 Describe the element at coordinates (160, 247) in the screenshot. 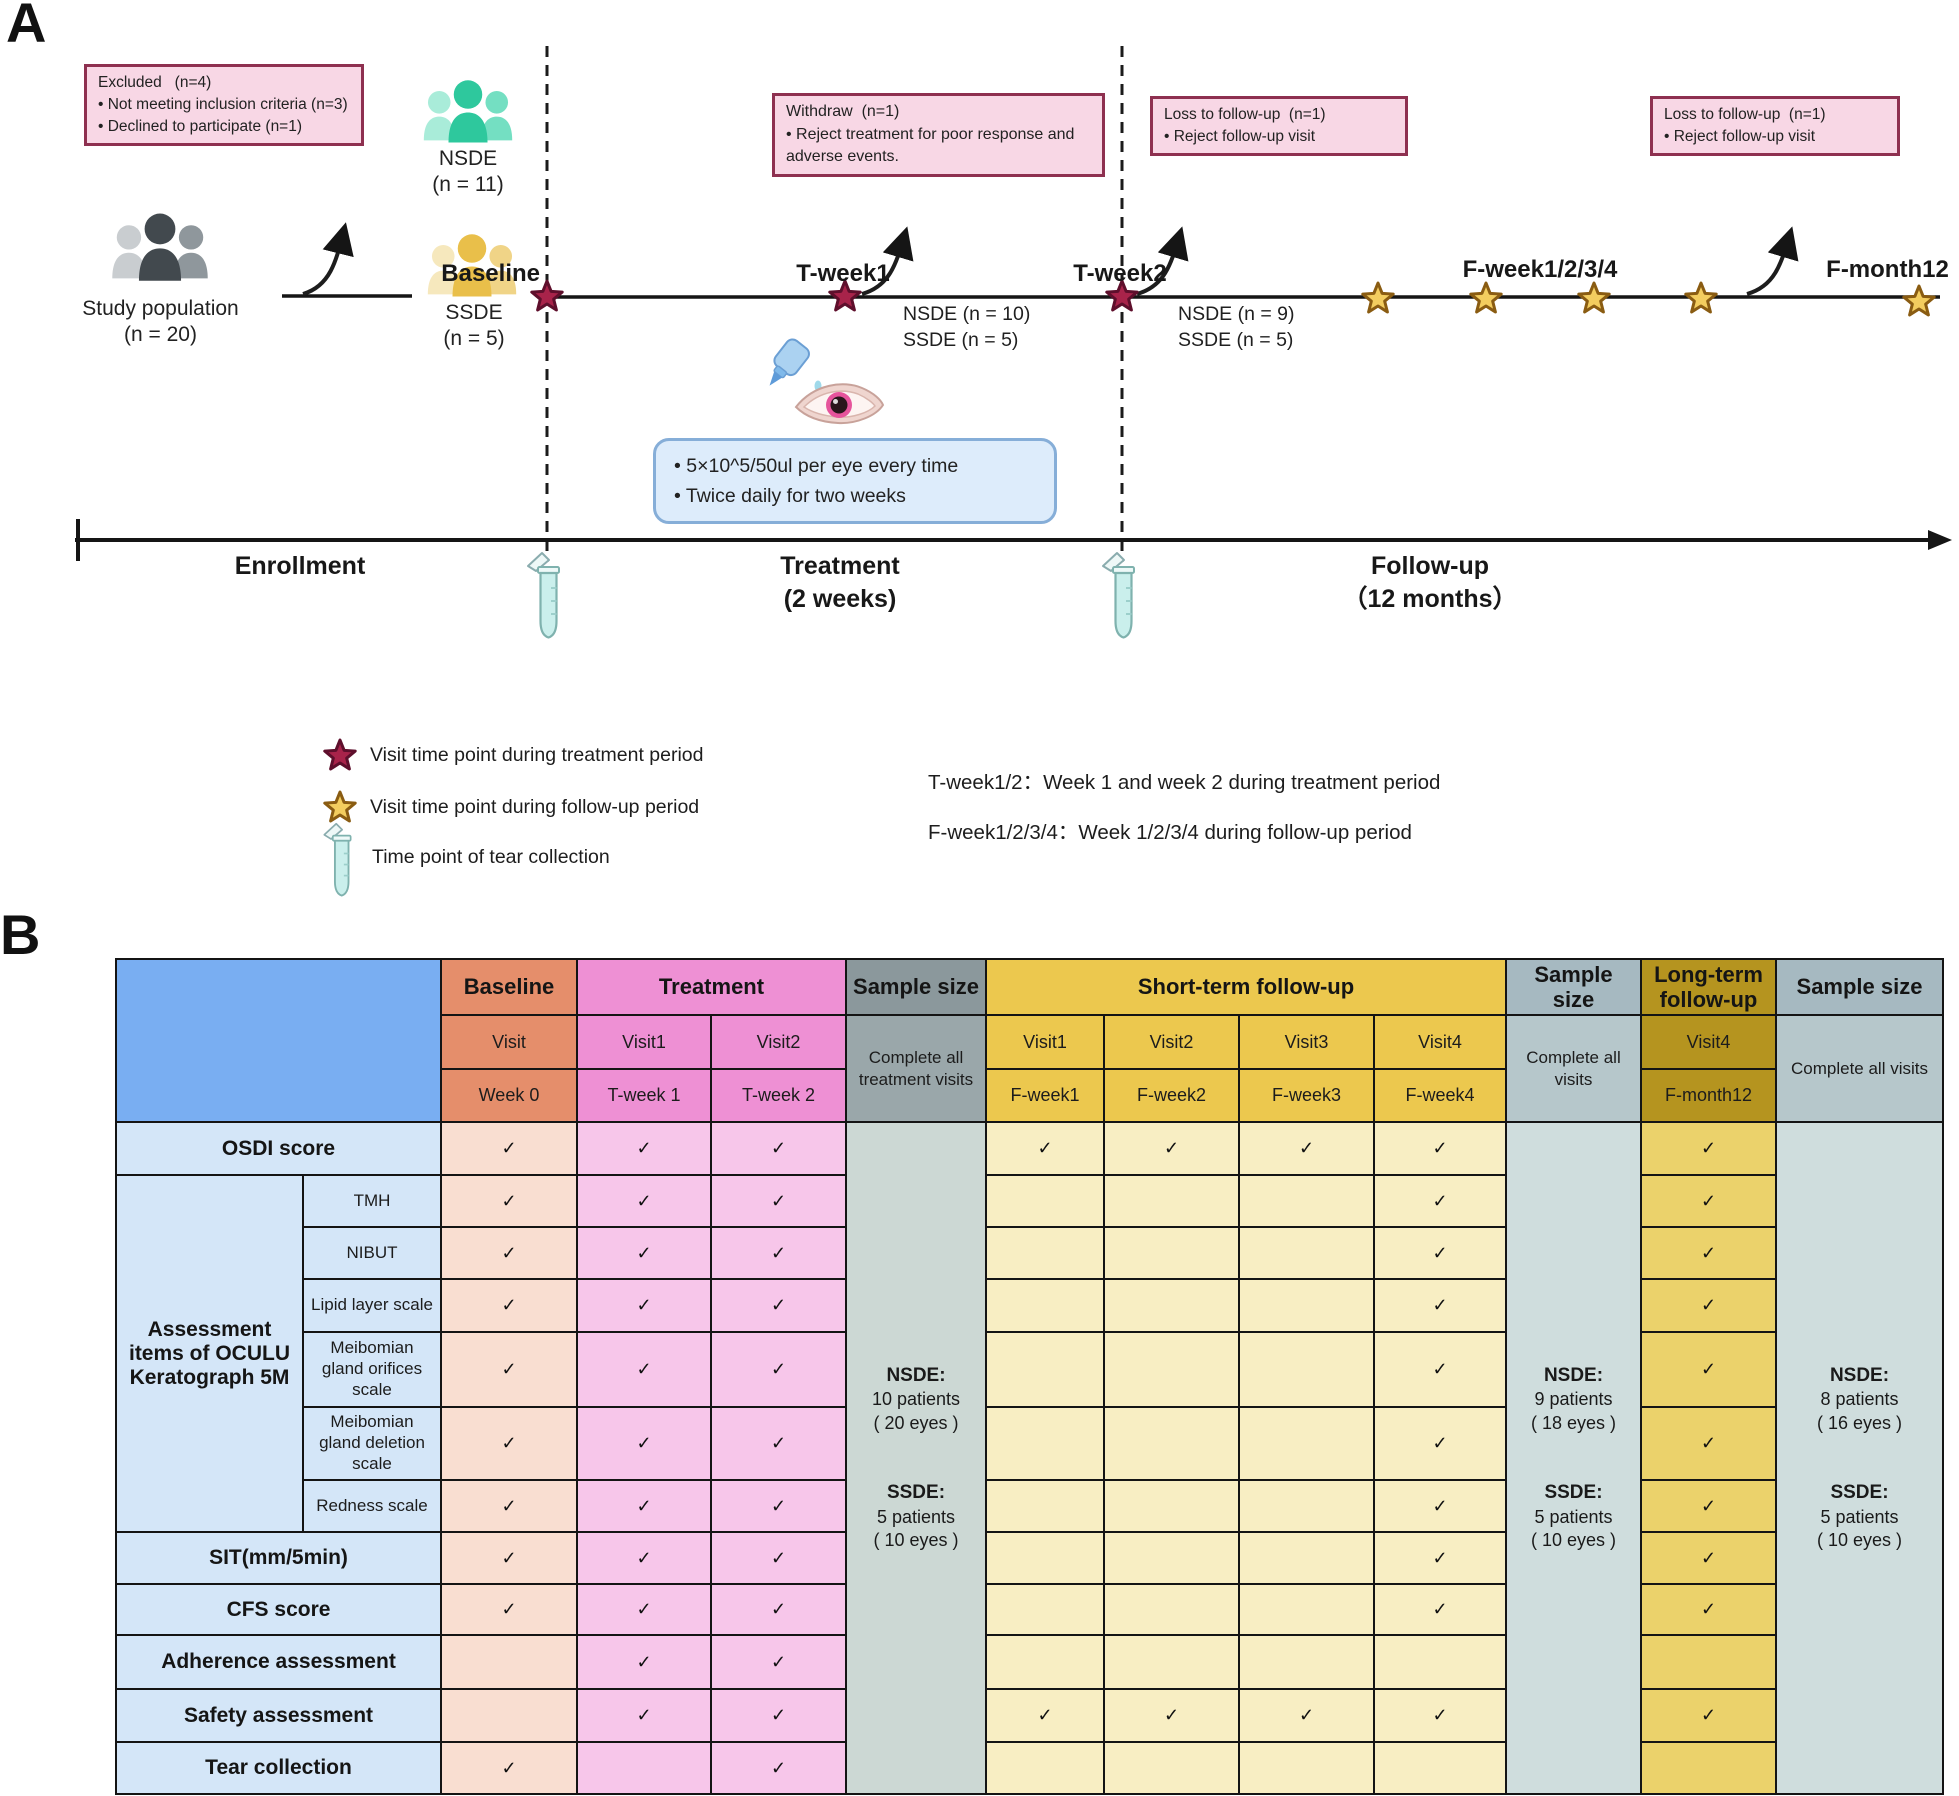

I see `study-population-icon` at that location.